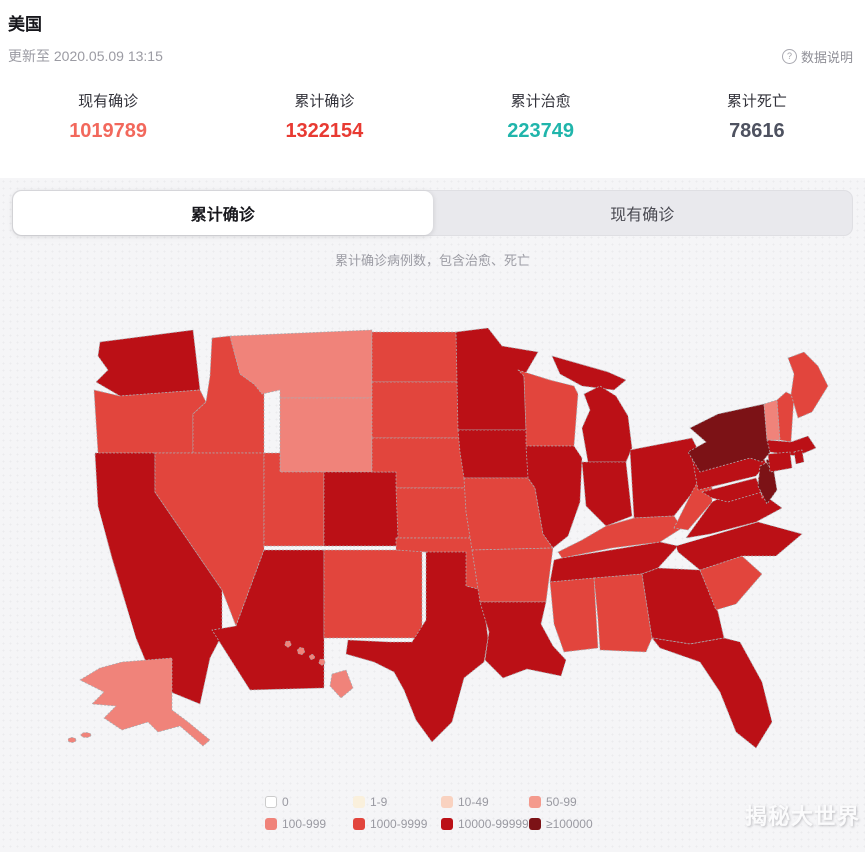  I want to click on state-mi-upper, so click(589, 373).